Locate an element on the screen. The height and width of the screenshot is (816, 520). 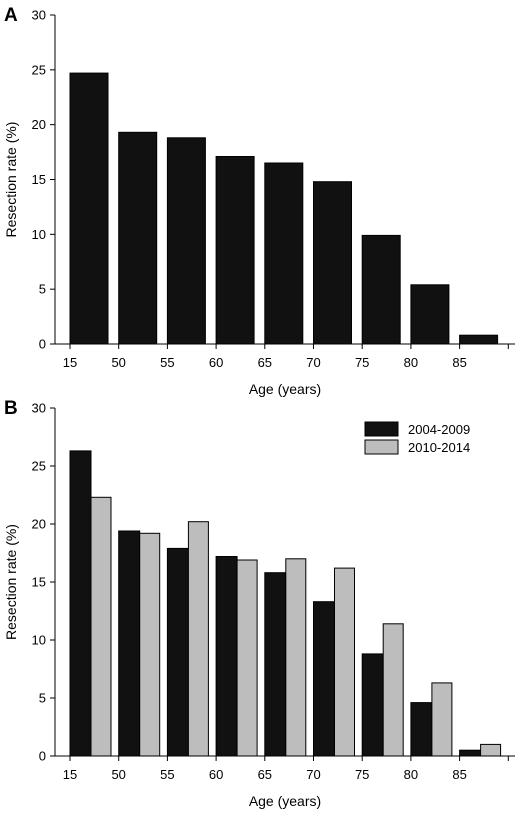
panel-letter: A is located at coordinates (11, 15).